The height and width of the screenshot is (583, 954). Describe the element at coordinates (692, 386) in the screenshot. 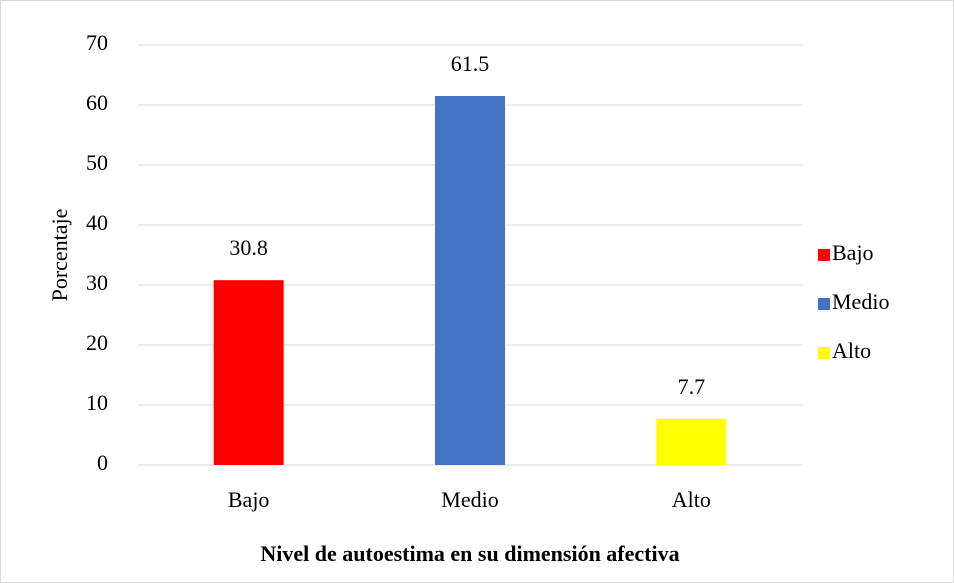

I see `data-label: 7.7` at that location.